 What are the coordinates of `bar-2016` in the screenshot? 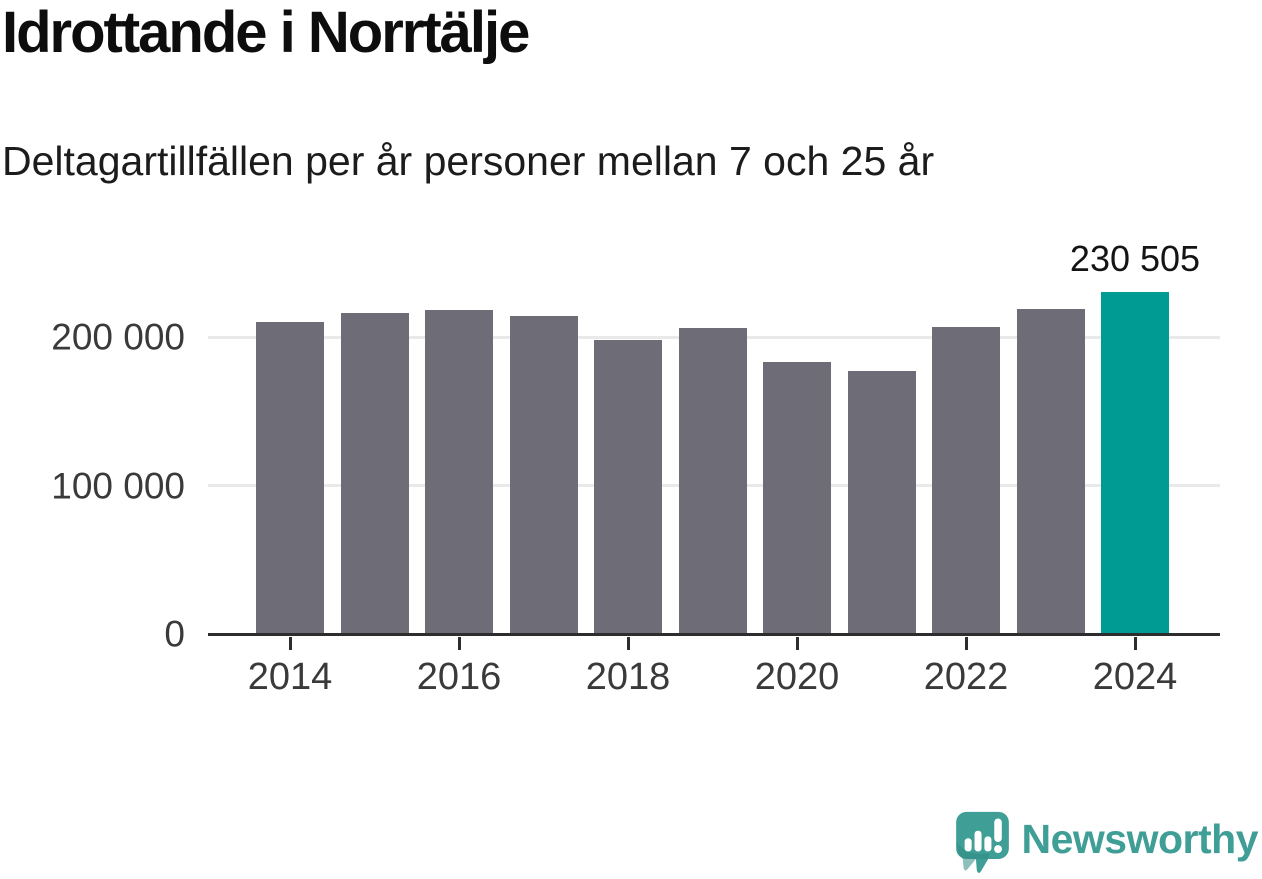 It's located at (459, 472).